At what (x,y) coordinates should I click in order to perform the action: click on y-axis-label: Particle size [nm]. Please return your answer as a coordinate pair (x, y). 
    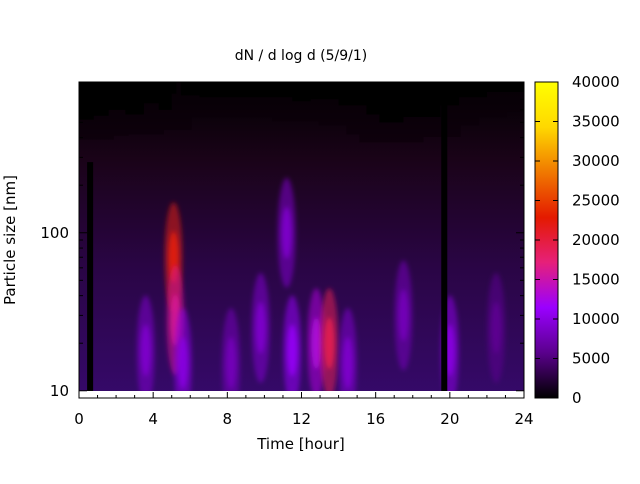
    Looking at the image, I should click on (10, 240).